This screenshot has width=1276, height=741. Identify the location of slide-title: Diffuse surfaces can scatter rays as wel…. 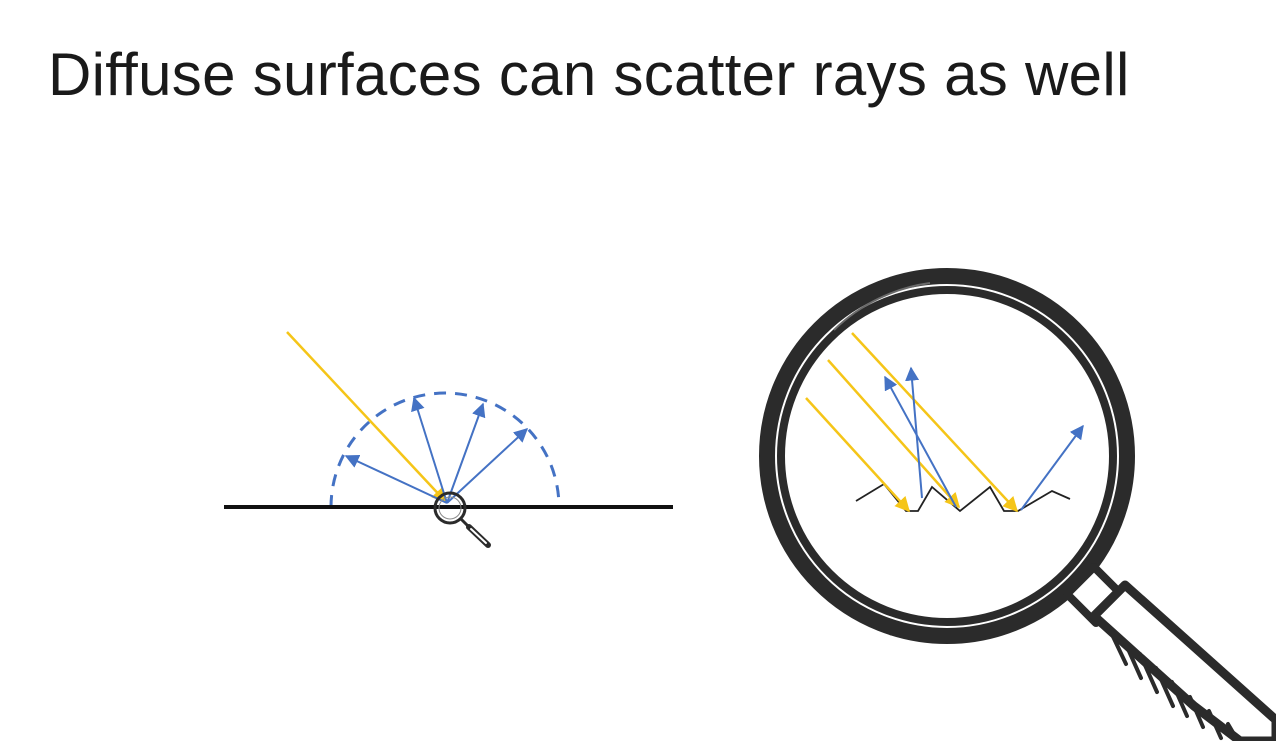
(589, 74).